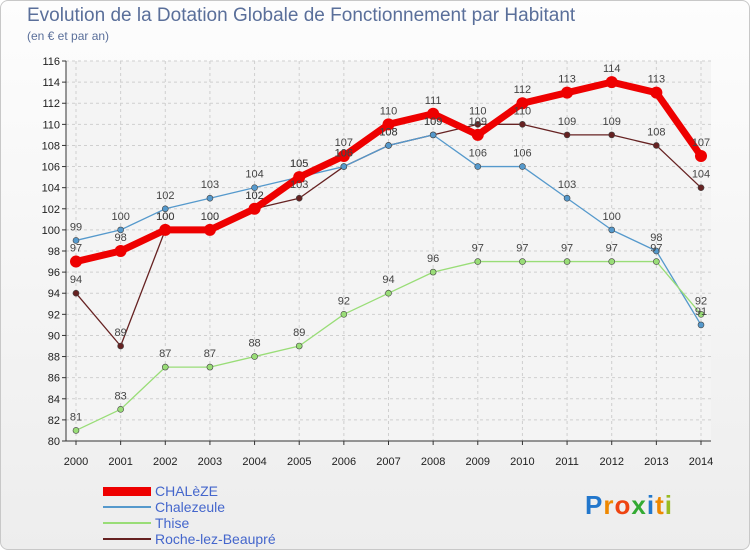 This screenshot has height=550, width=750. What do you see at coordinates (656, 238) in the screenshot?
I see `data-label-chalezeule: 98` at bounding box center [656, 238].